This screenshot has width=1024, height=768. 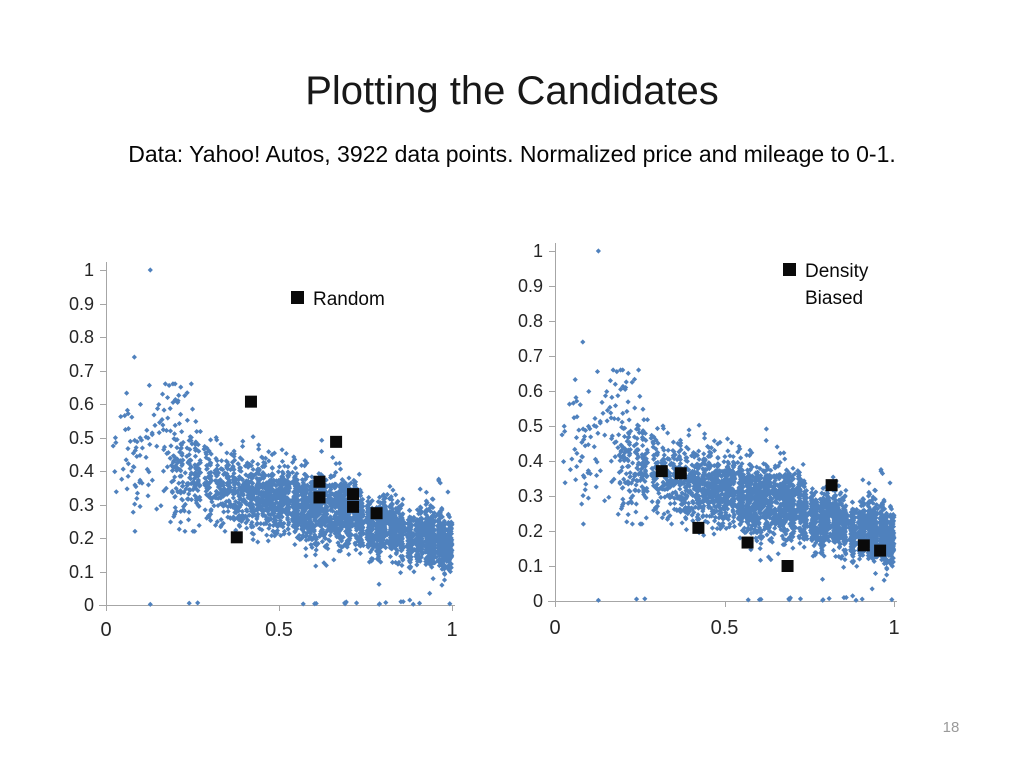 I want to click on page-number: 18, so click(x=951, y=727).